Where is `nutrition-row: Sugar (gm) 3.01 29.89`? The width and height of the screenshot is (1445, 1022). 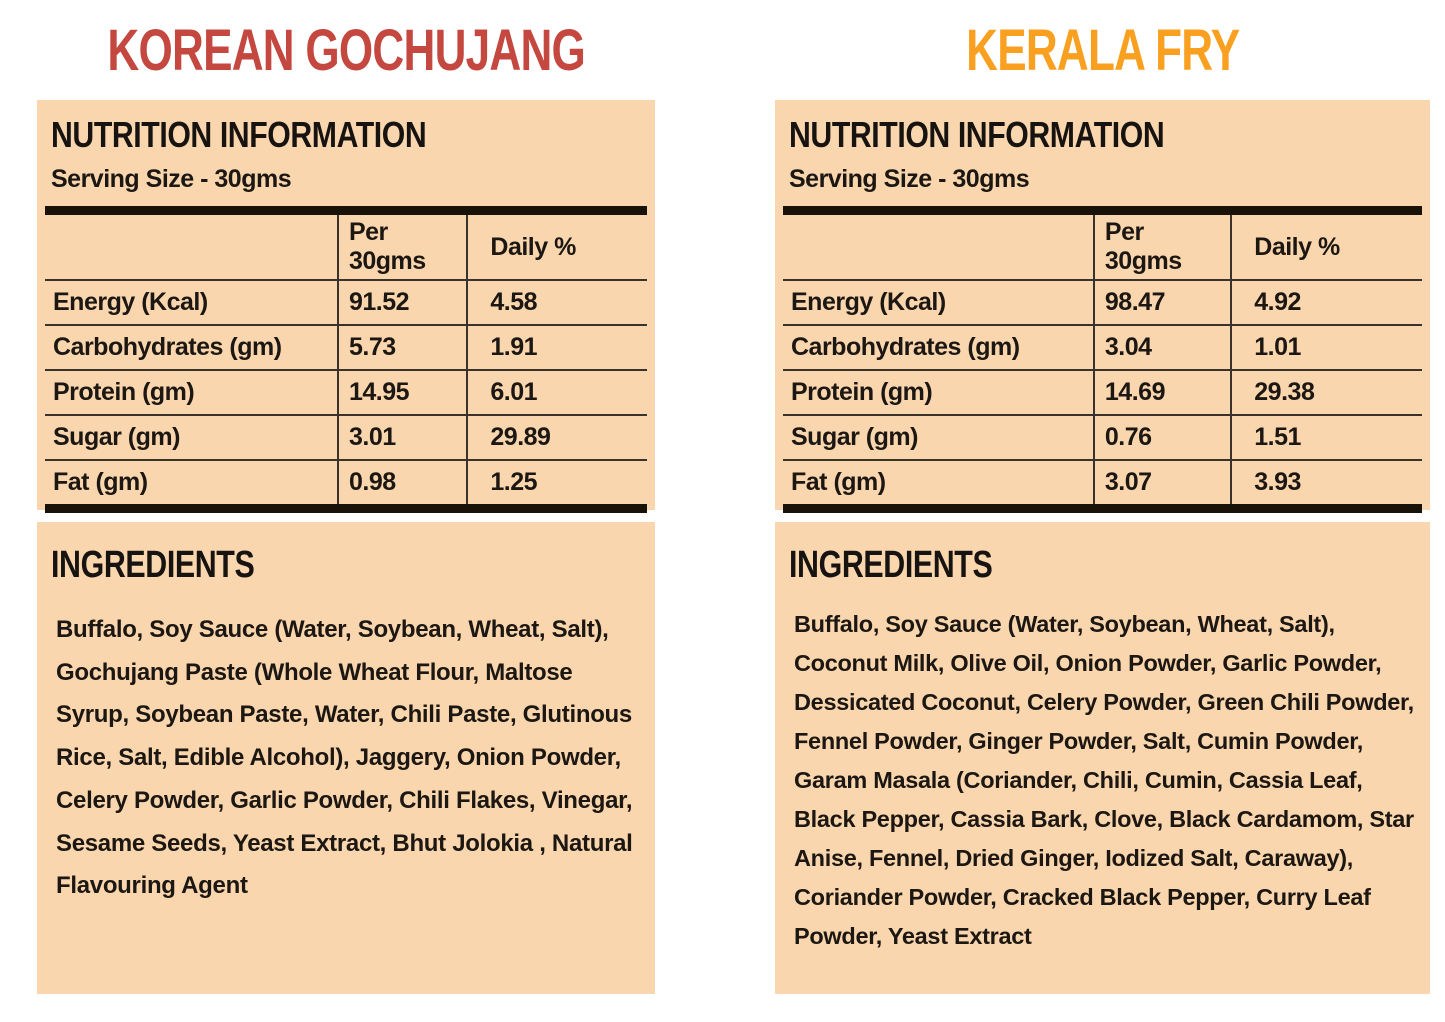
nutrition-row: Sugar (gm) 3.01 29.89 is located at coordinates (346, 438).